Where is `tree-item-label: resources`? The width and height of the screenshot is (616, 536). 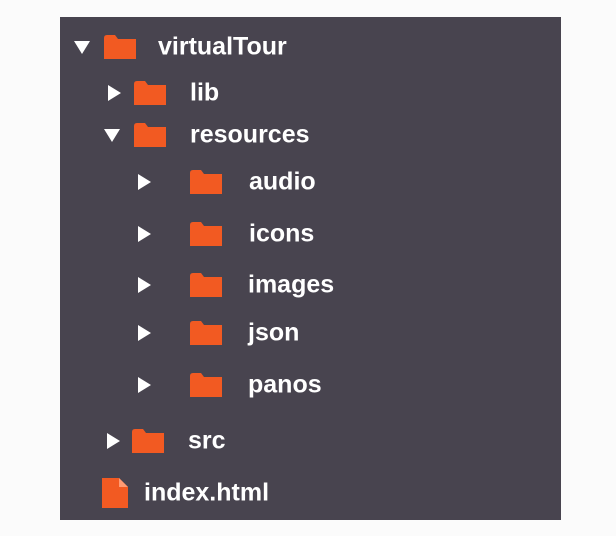 tree-item-label: resources is located at coordinates (250, 134).